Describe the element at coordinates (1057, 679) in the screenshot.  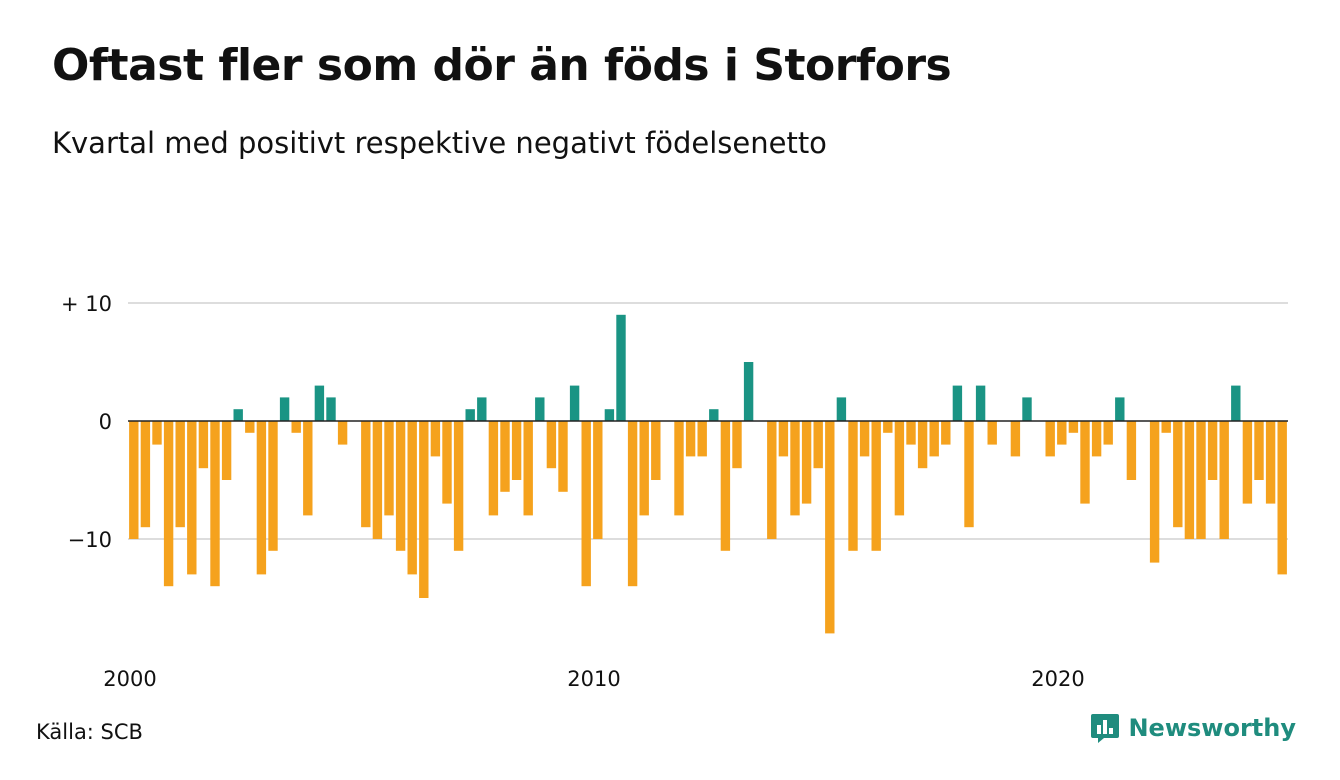
I see `x-tick-label: 2020` at that location.